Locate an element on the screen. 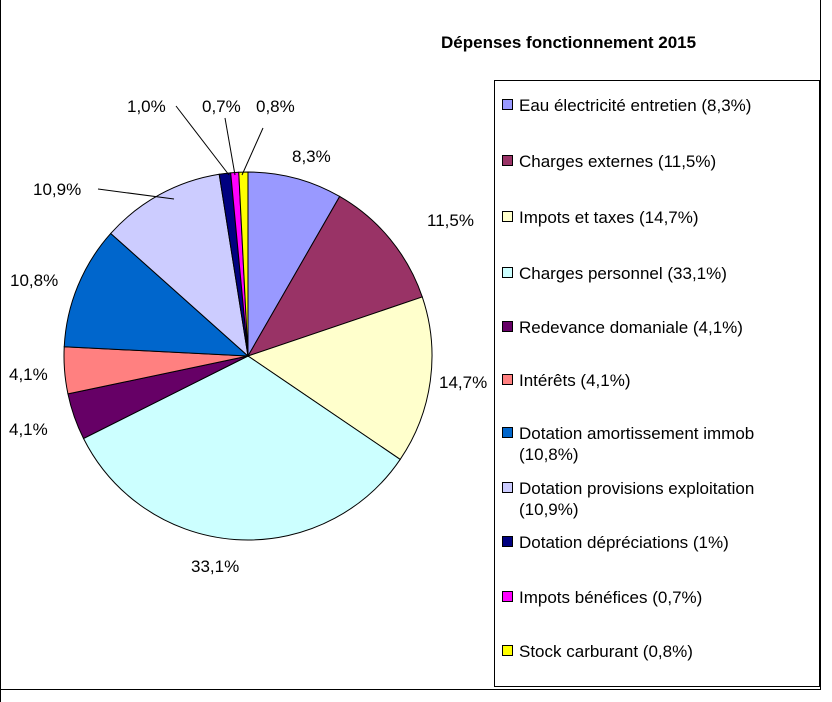 Image resolution: width=832 pixels, height=702 pixels. slice-data-label: 14,7% is located at coordinates (463, 382).